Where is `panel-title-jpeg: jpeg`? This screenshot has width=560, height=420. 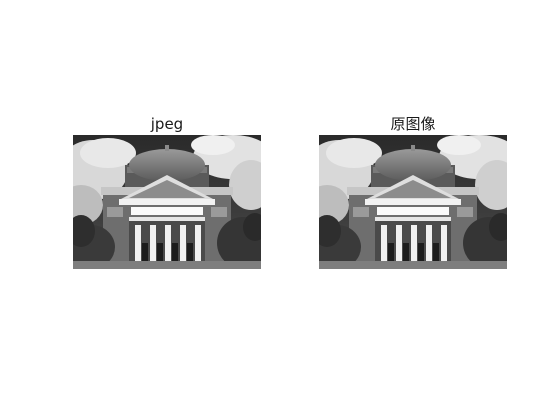
panel-title-jpeg: jpeg is located at coordinates (167, 124).